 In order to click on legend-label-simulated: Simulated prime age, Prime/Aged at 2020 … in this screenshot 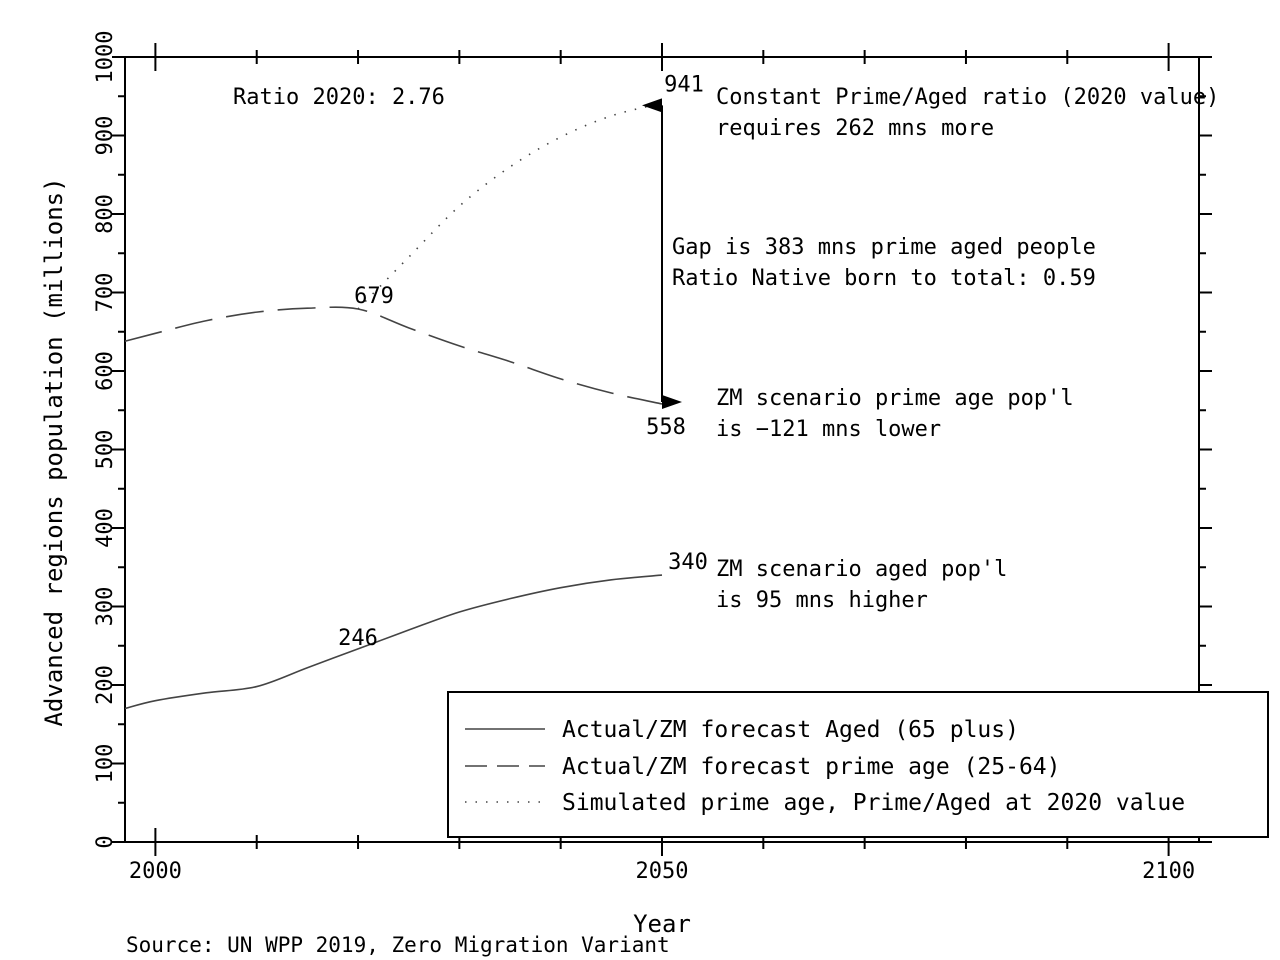, I will do `click(873, 803)`.